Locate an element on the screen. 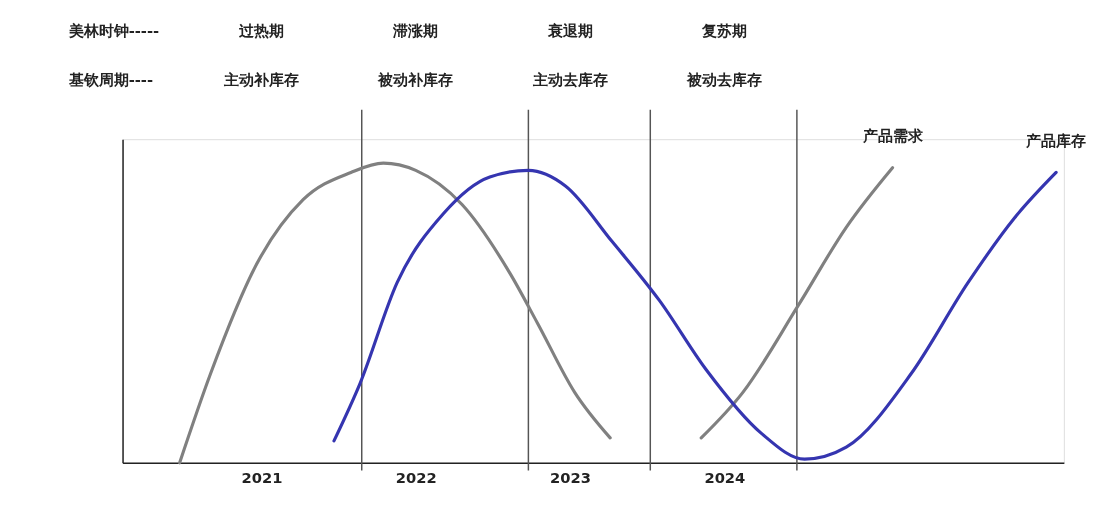  text: 美林时钟----- is located at coordinates (113, 31).